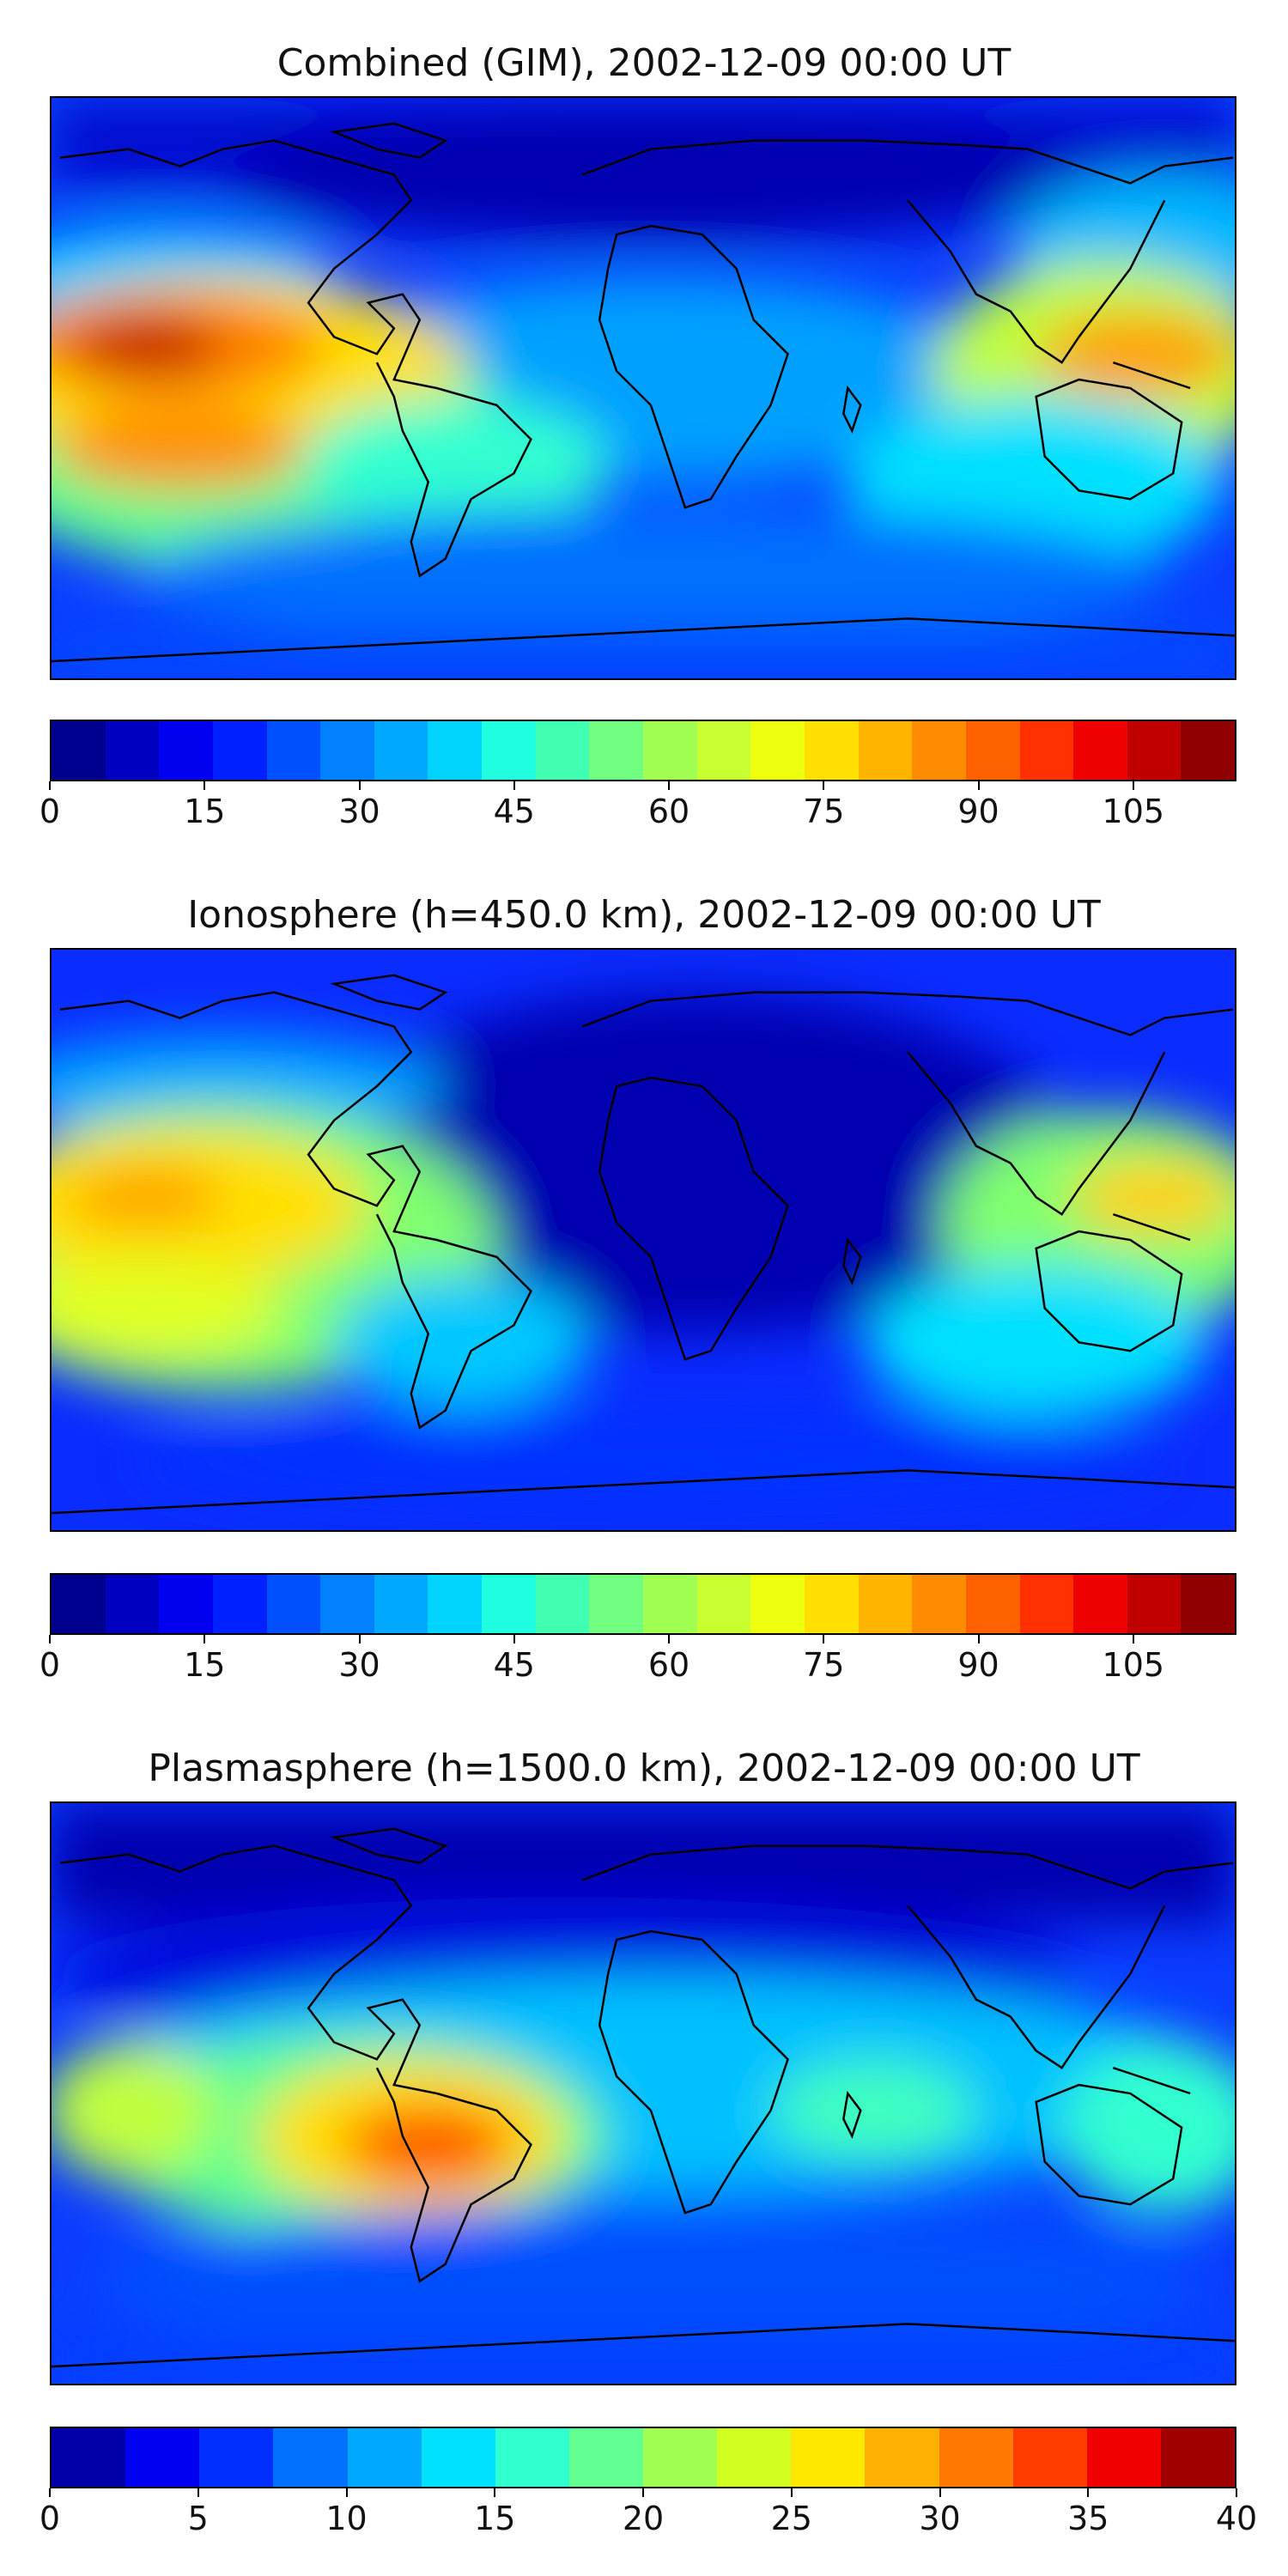 The height and width of the screenshot is (2576, 1288). I want to click on colorbar-combined, so click(643, 750).